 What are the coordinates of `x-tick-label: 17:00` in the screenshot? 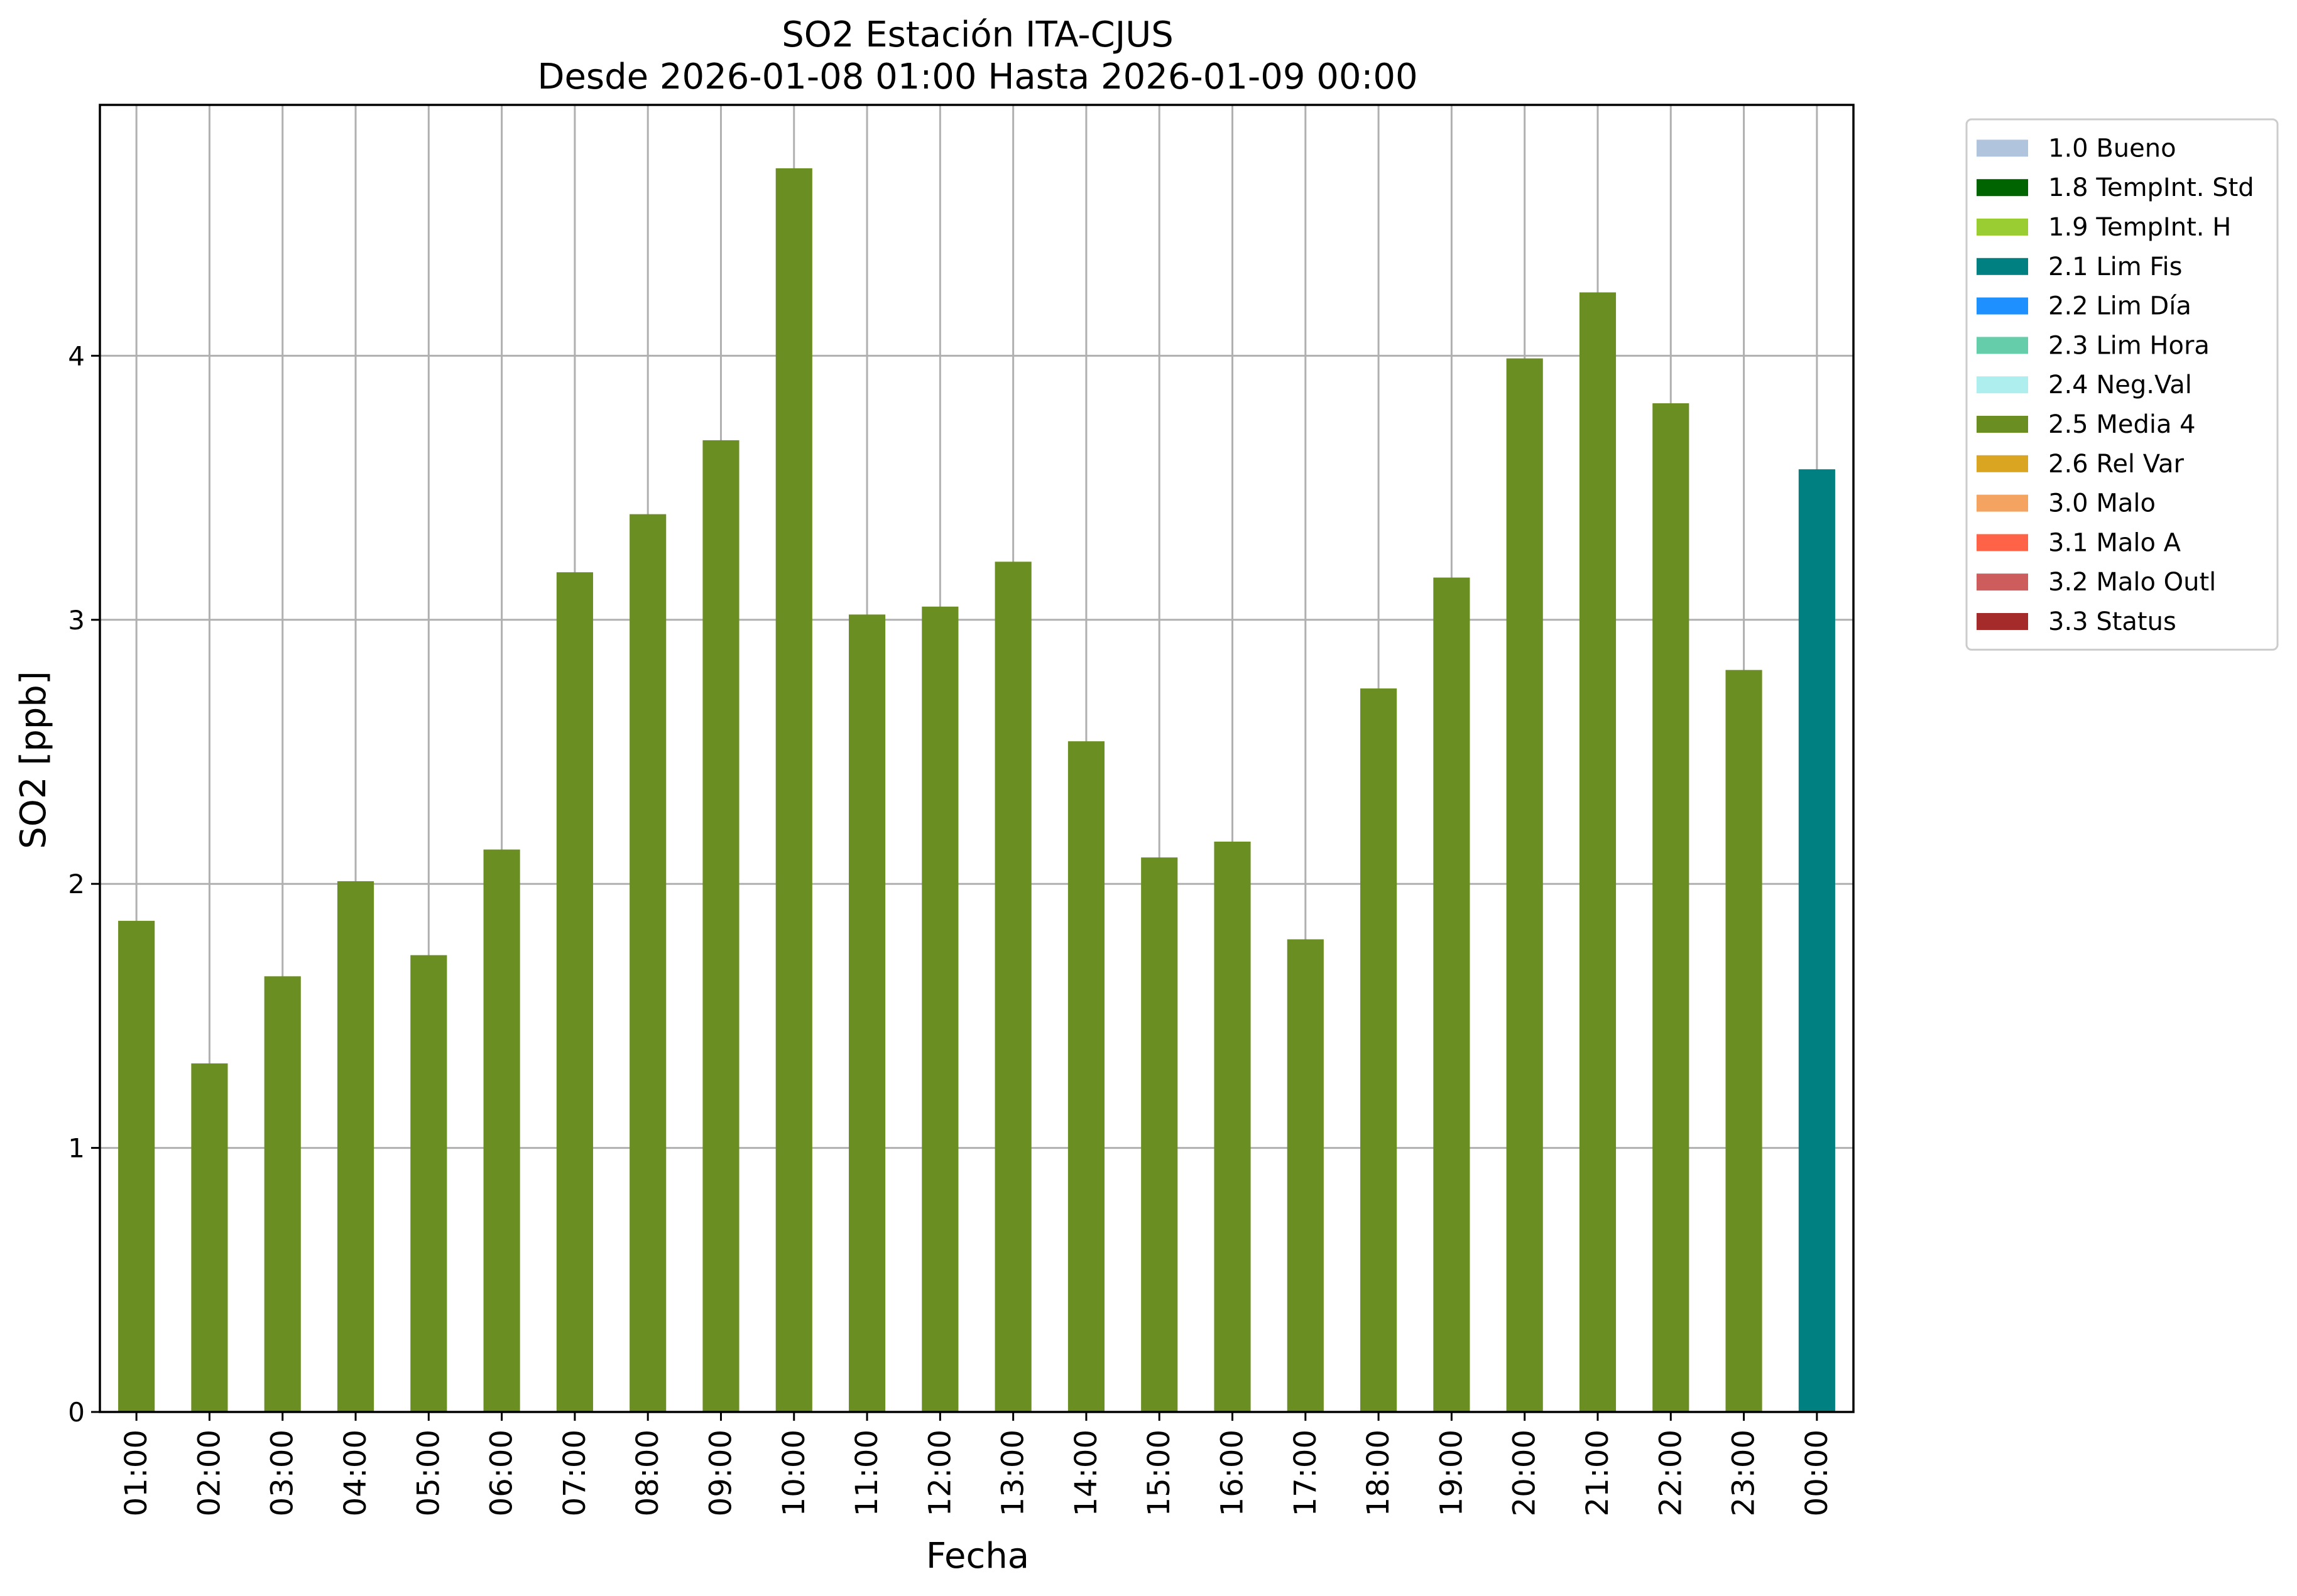 It's located at (1305, 1473).